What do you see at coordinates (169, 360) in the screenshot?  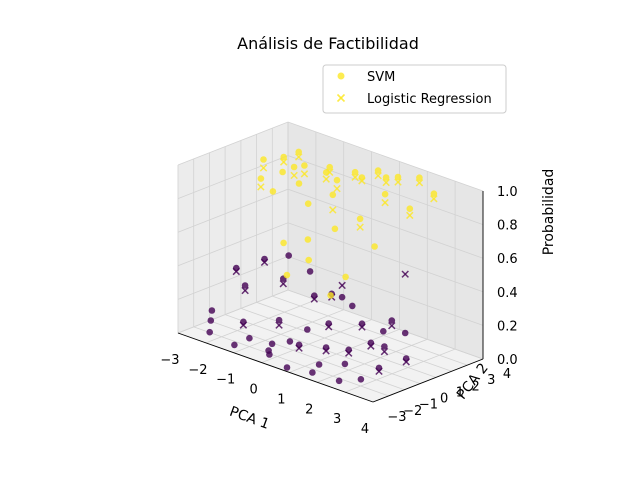 I see `x-tick-label: −3` at bounding box center [169, 360].